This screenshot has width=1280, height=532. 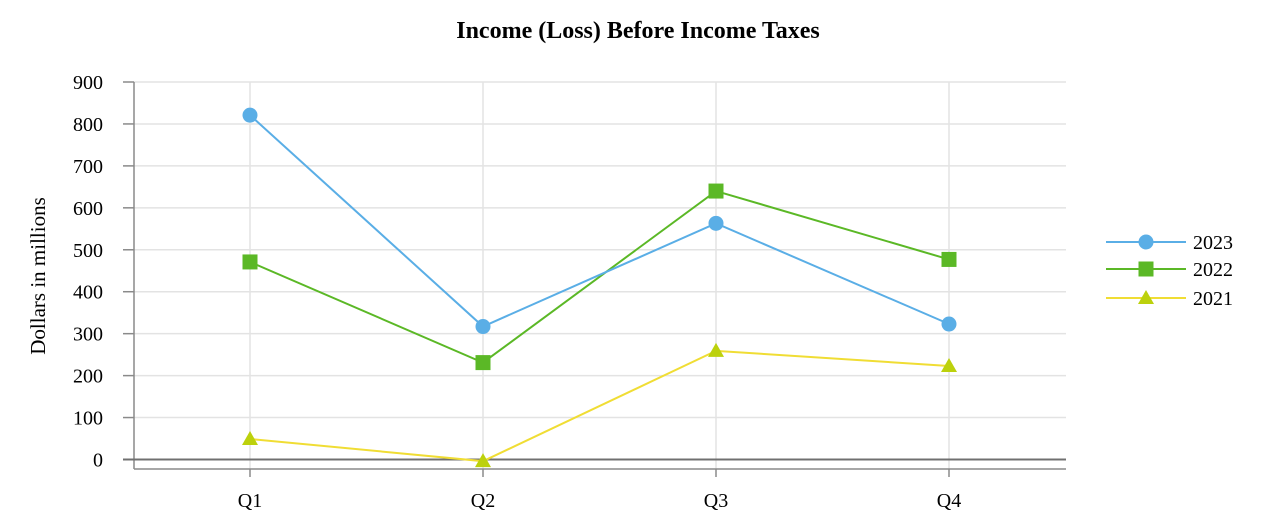 I want to click on legend-marker-2022, so click(x=1146, y=269).